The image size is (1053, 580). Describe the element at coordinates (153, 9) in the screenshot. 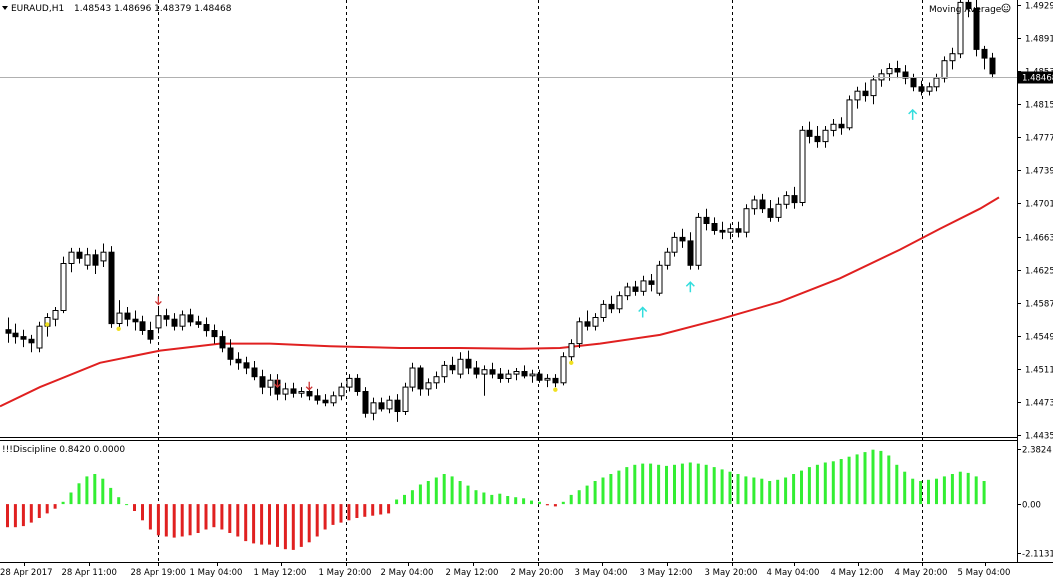

I see `chart-ohlc: 1.48543 1.48696 1.48379 1.48468` at that location.